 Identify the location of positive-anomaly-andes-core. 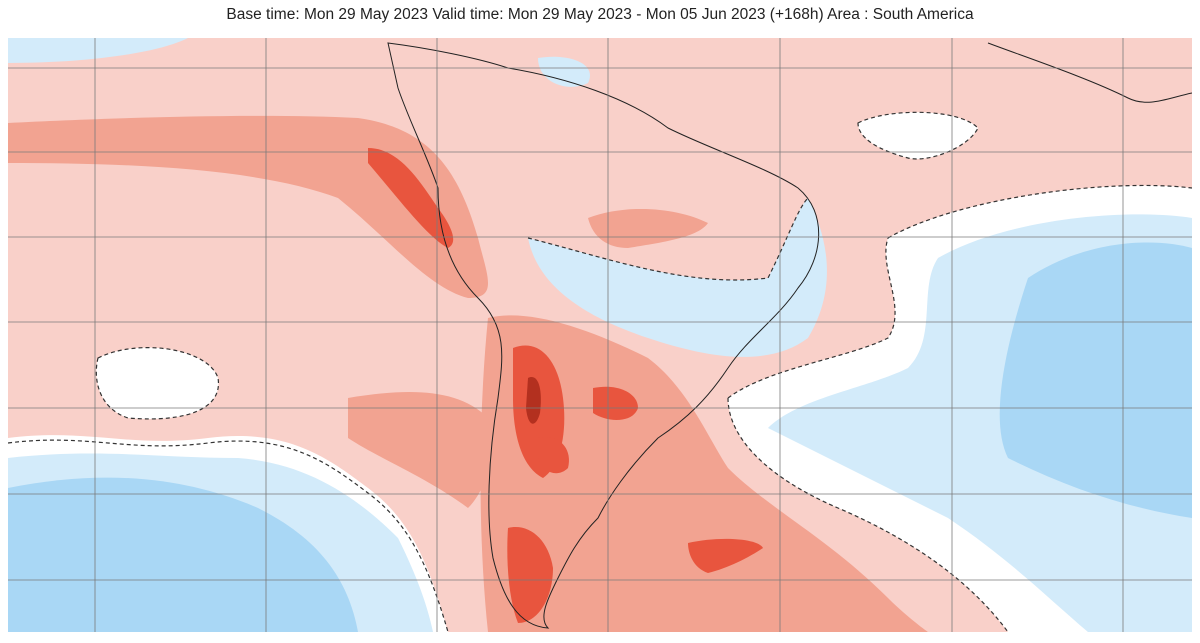
(533, 400).